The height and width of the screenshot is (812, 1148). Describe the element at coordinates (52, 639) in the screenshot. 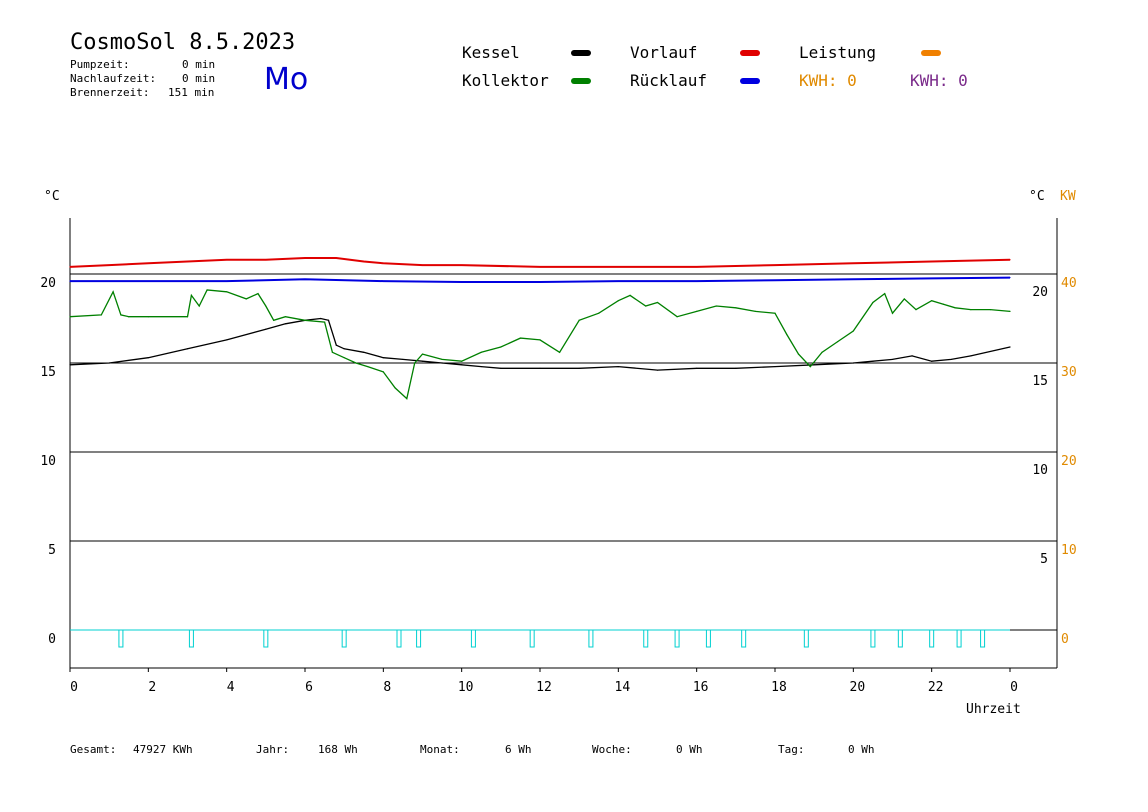

I see `y-tick-label-left: 0` at that location.